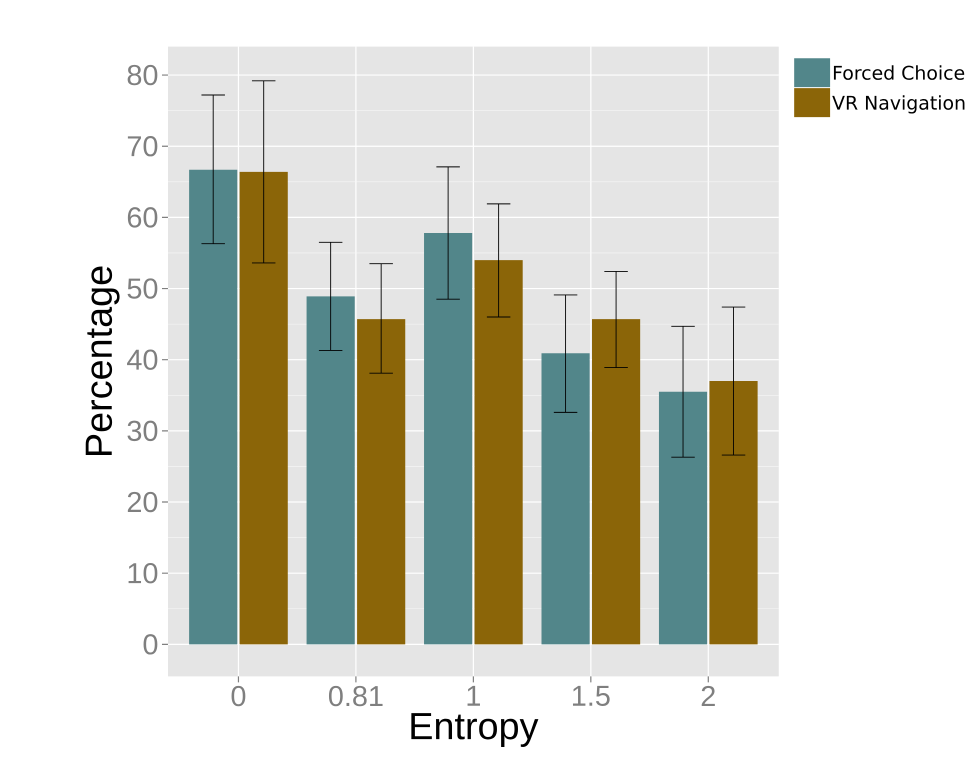  Describe the element at coordinates (239, 696) in the screenshot. I see `x-tick-label: 0` at that location.